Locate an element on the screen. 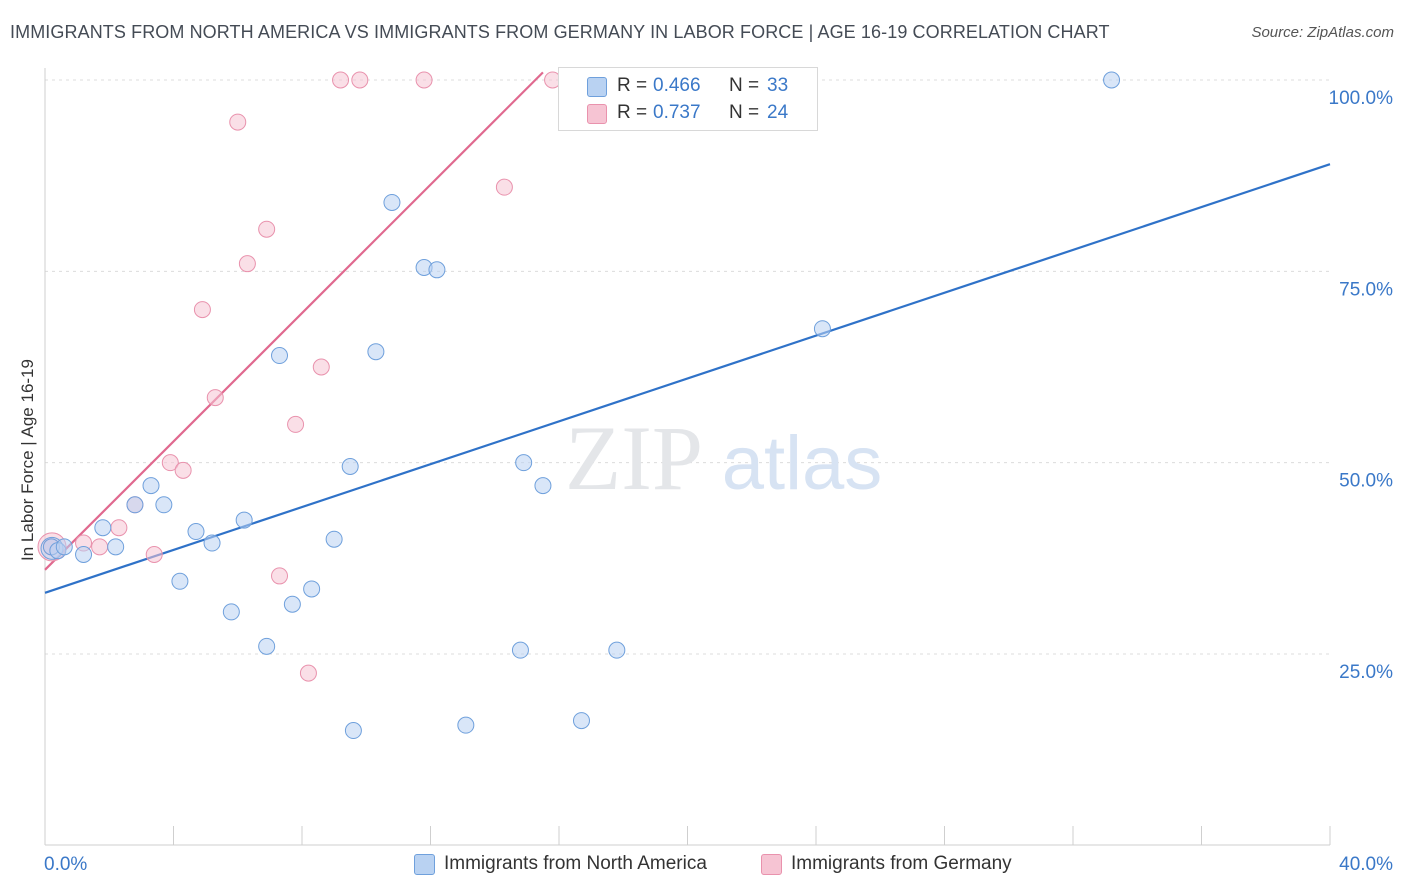  source-credit: Source: ZipAtlas.com is located at coordinates (1322, 32).